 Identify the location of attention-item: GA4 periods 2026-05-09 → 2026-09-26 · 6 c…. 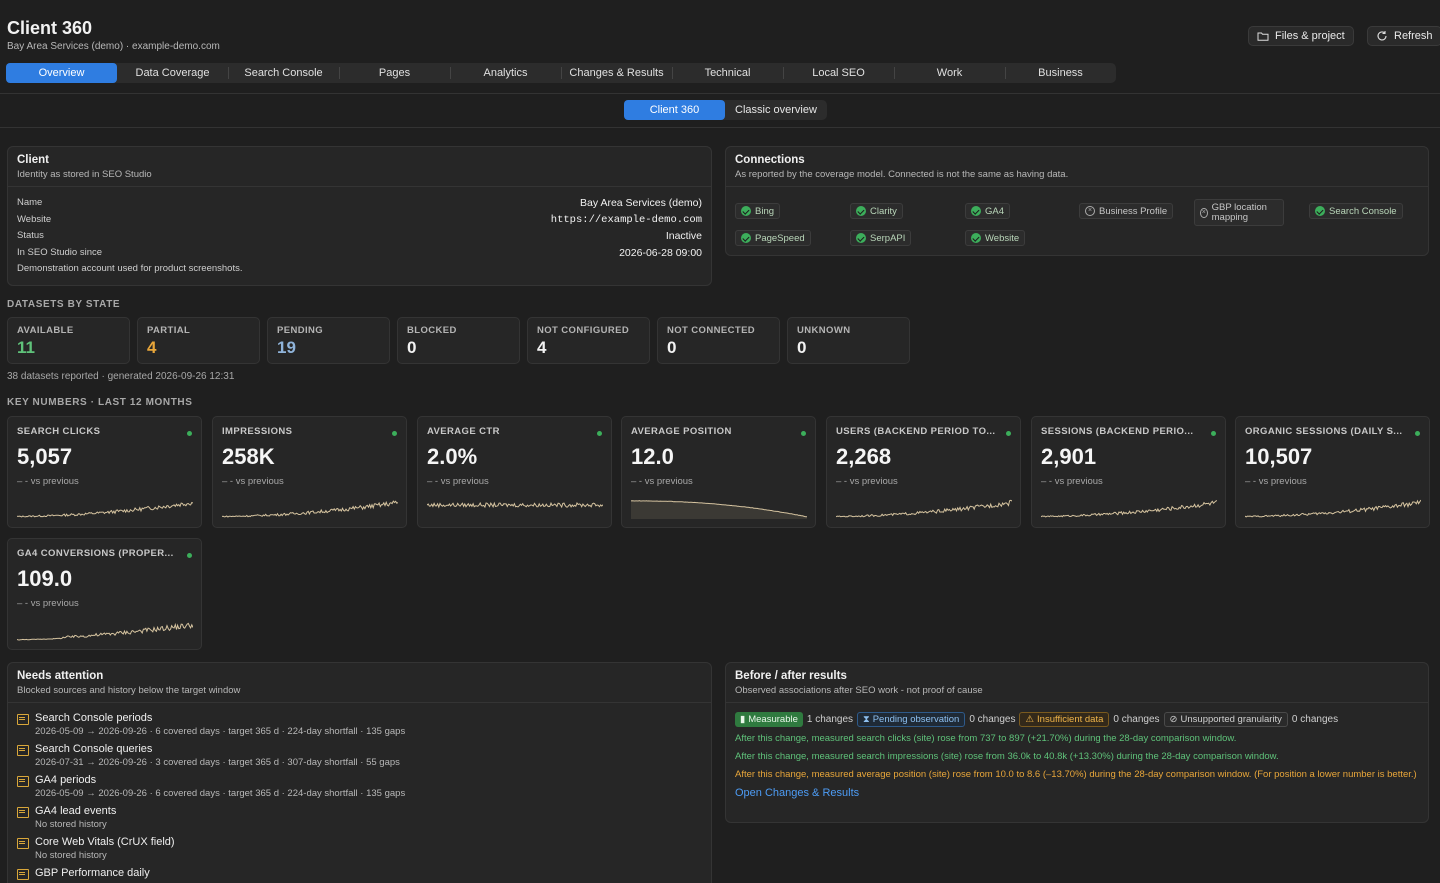
(359, 786).